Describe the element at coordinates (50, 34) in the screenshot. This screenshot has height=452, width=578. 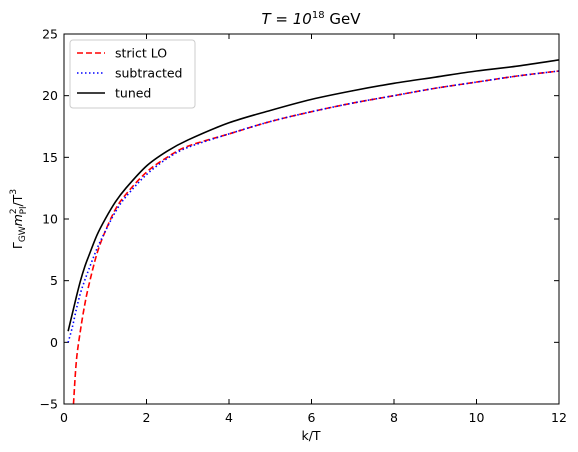
I see `y-tick-label-6: 25` at that location.